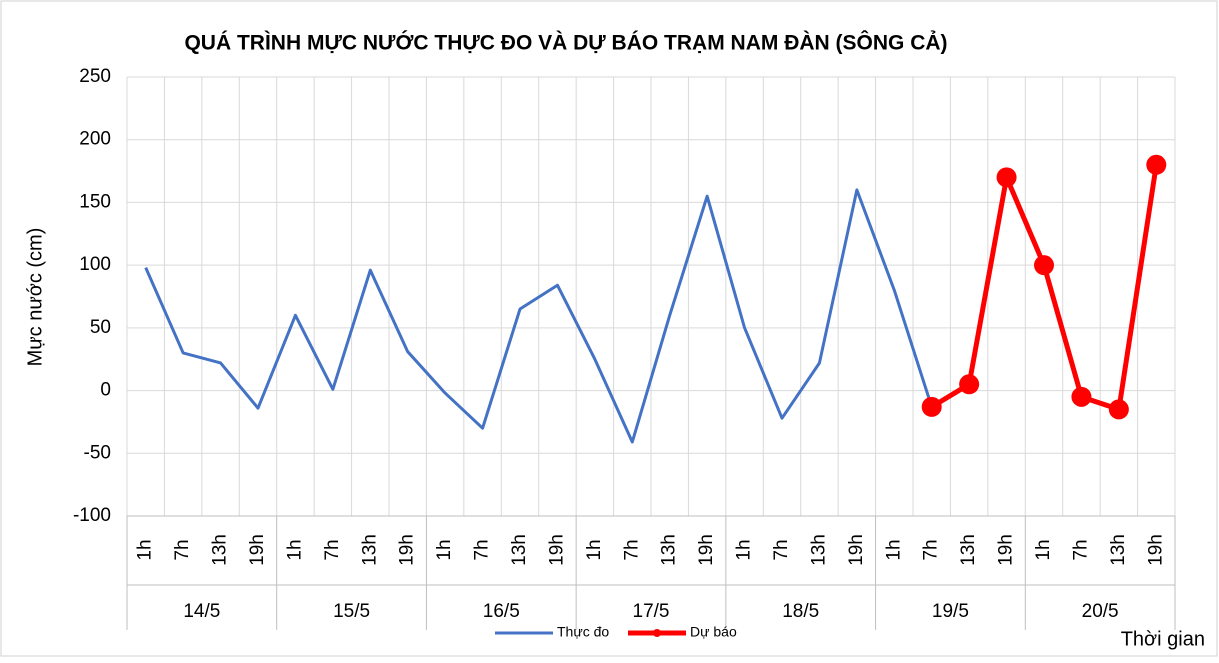 The height and width of the screenshot is (663, 1219). Describe the element at coordinates (95, 139) in the screenshot. I see `y-tick-label: 200` at that location.